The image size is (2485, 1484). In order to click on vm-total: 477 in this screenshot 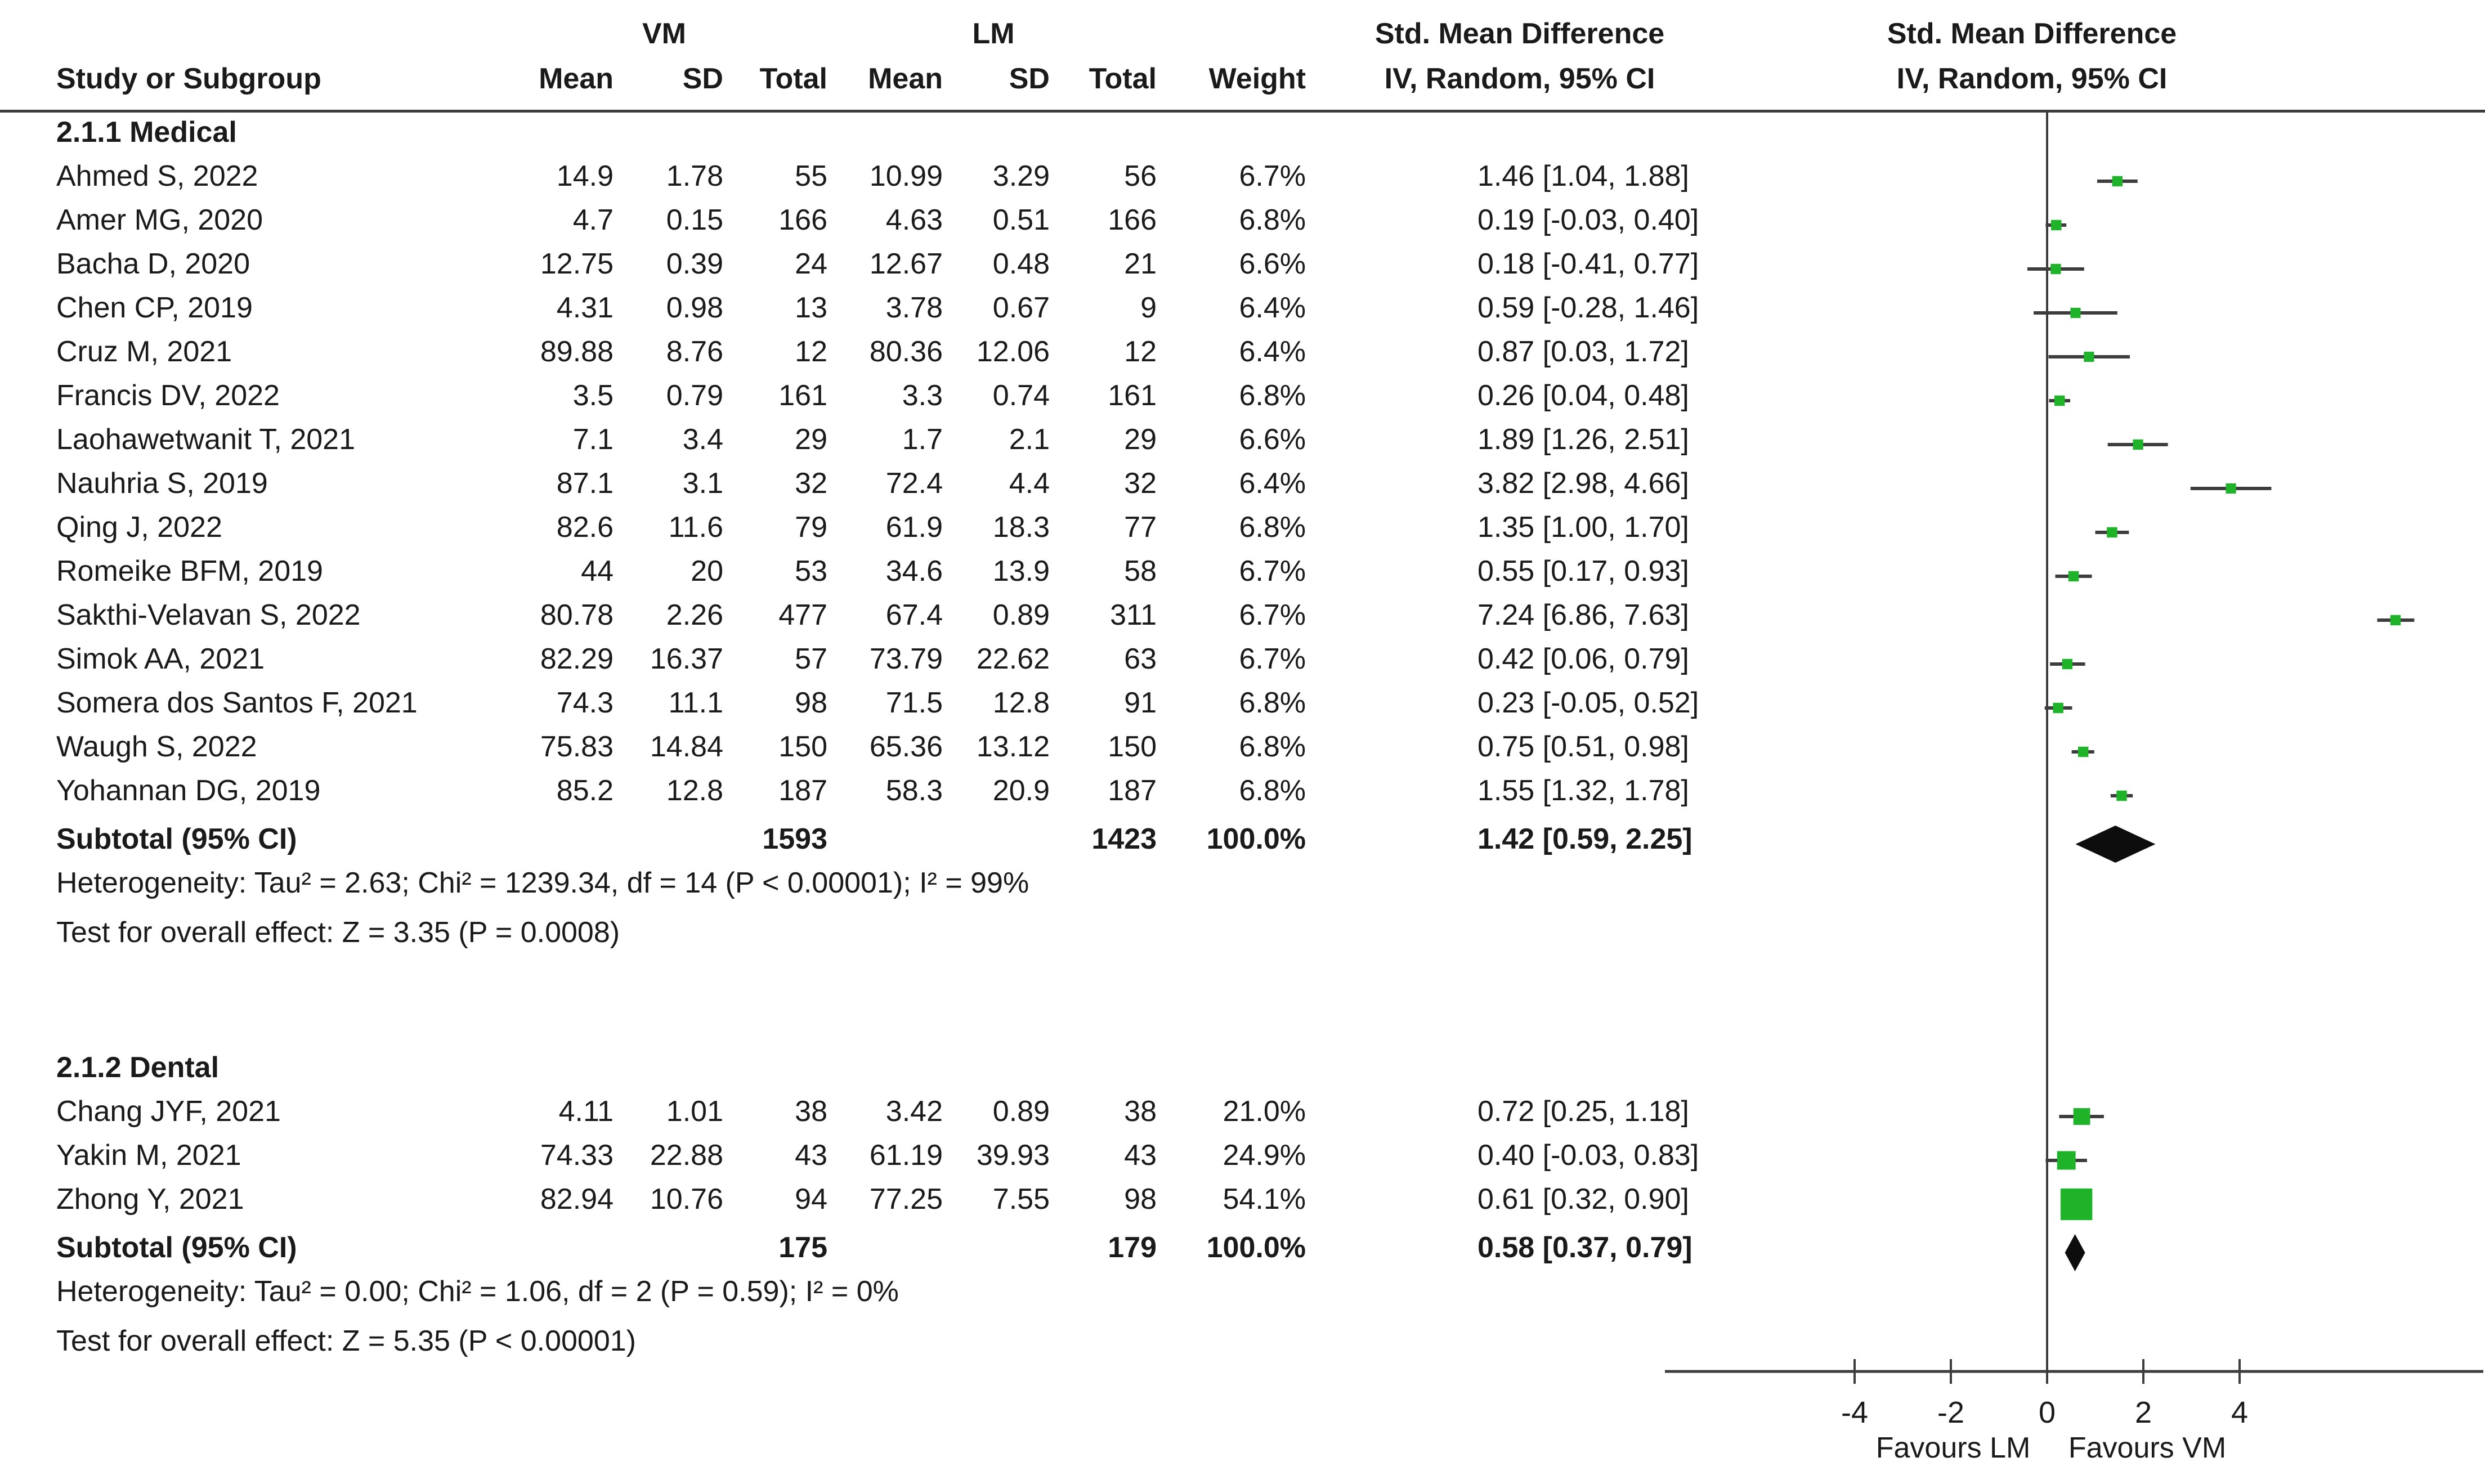, I will do `click(802, 615)`.